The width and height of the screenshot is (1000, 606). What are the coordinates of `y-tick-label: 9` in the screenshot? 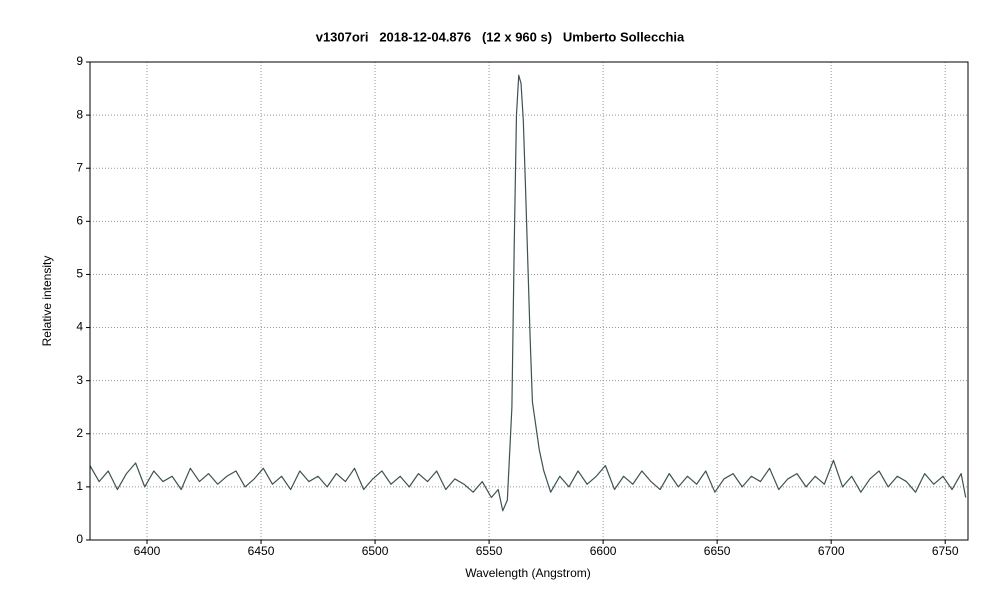 It's located at (79, 61).